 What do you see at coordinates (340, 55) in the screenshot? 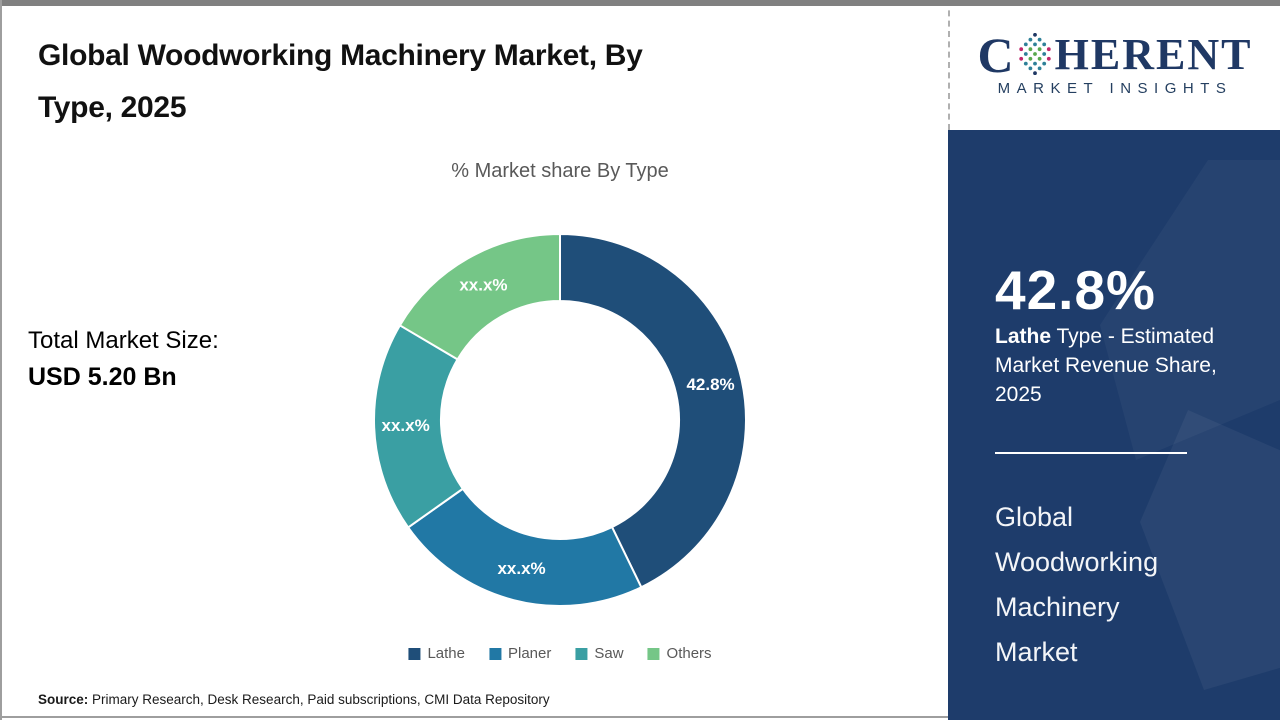
I see `page-title-line1: Global Woodworking Machinery Market, By` at bounding box center [340, 55].